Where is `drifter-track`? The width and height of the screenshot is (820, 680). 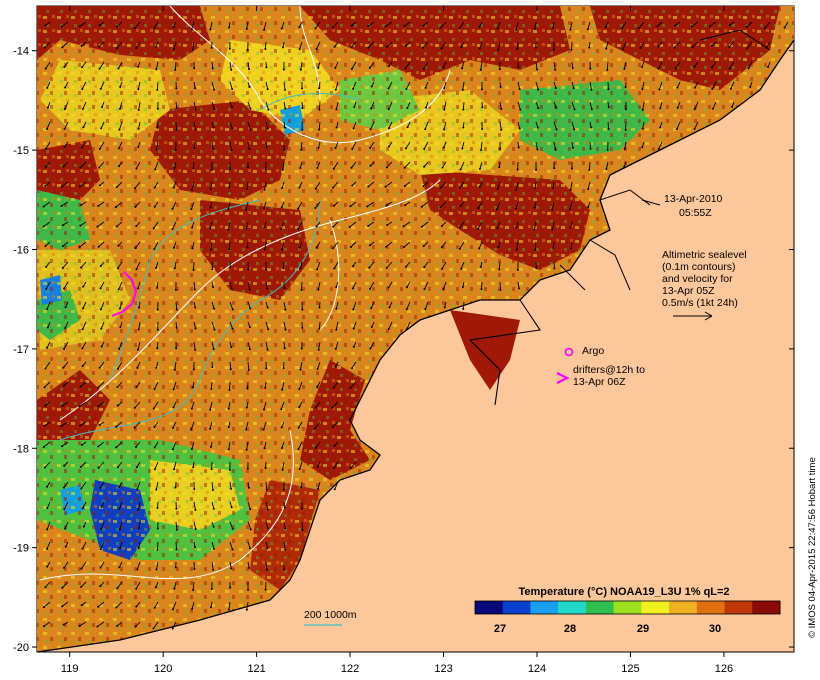
drifter-track is located at coordinates (124, 294).